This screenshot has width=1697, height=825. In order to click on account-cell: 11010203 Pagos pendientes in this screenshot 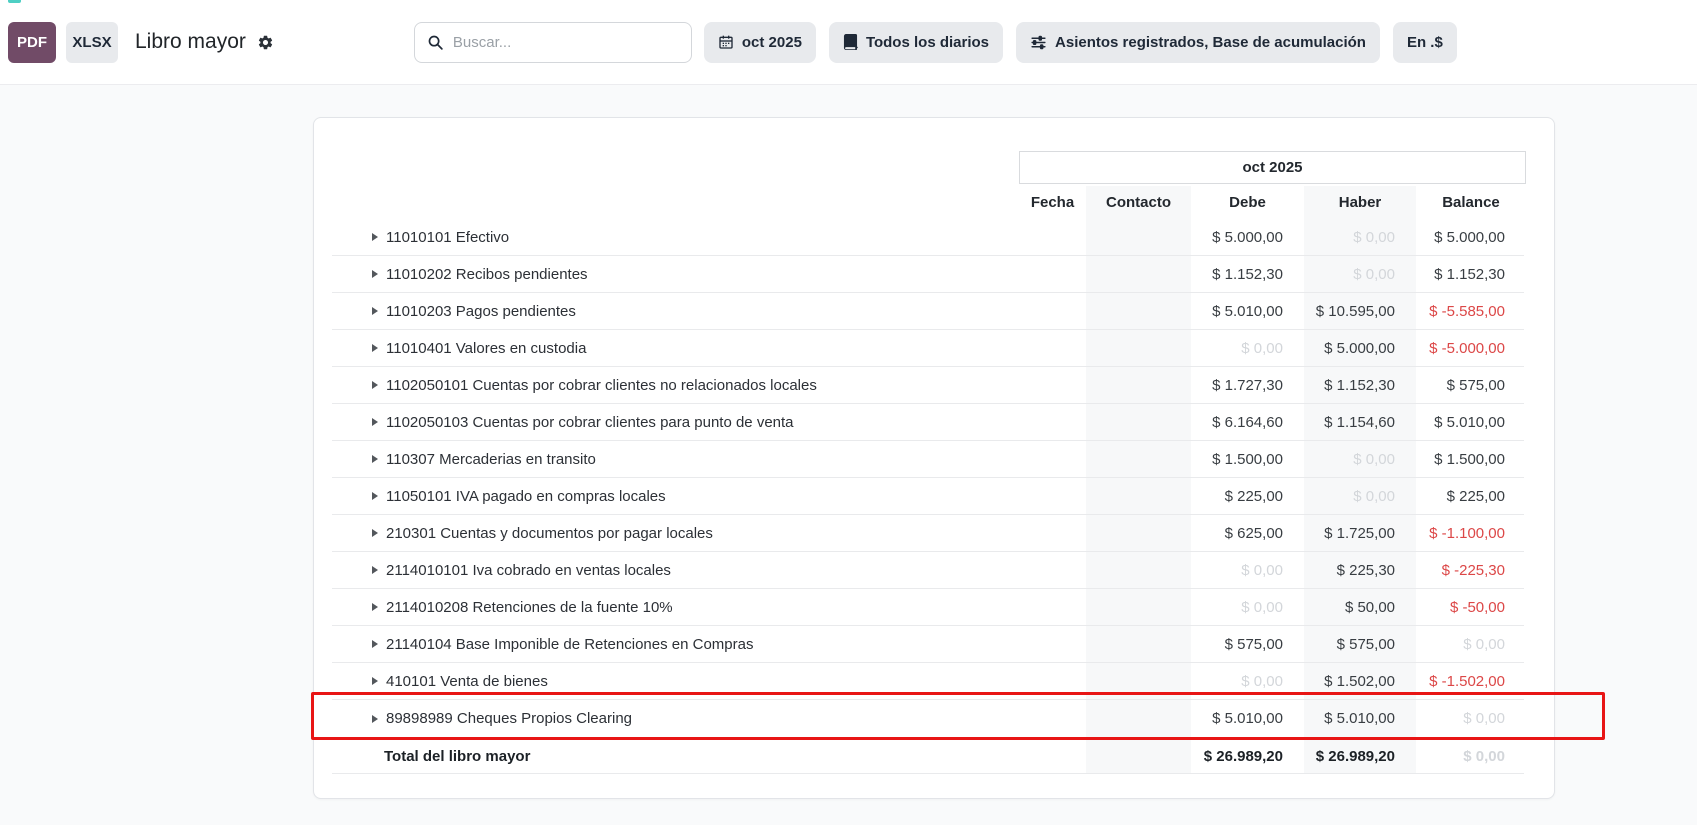, I will do `click(675, 311)`.